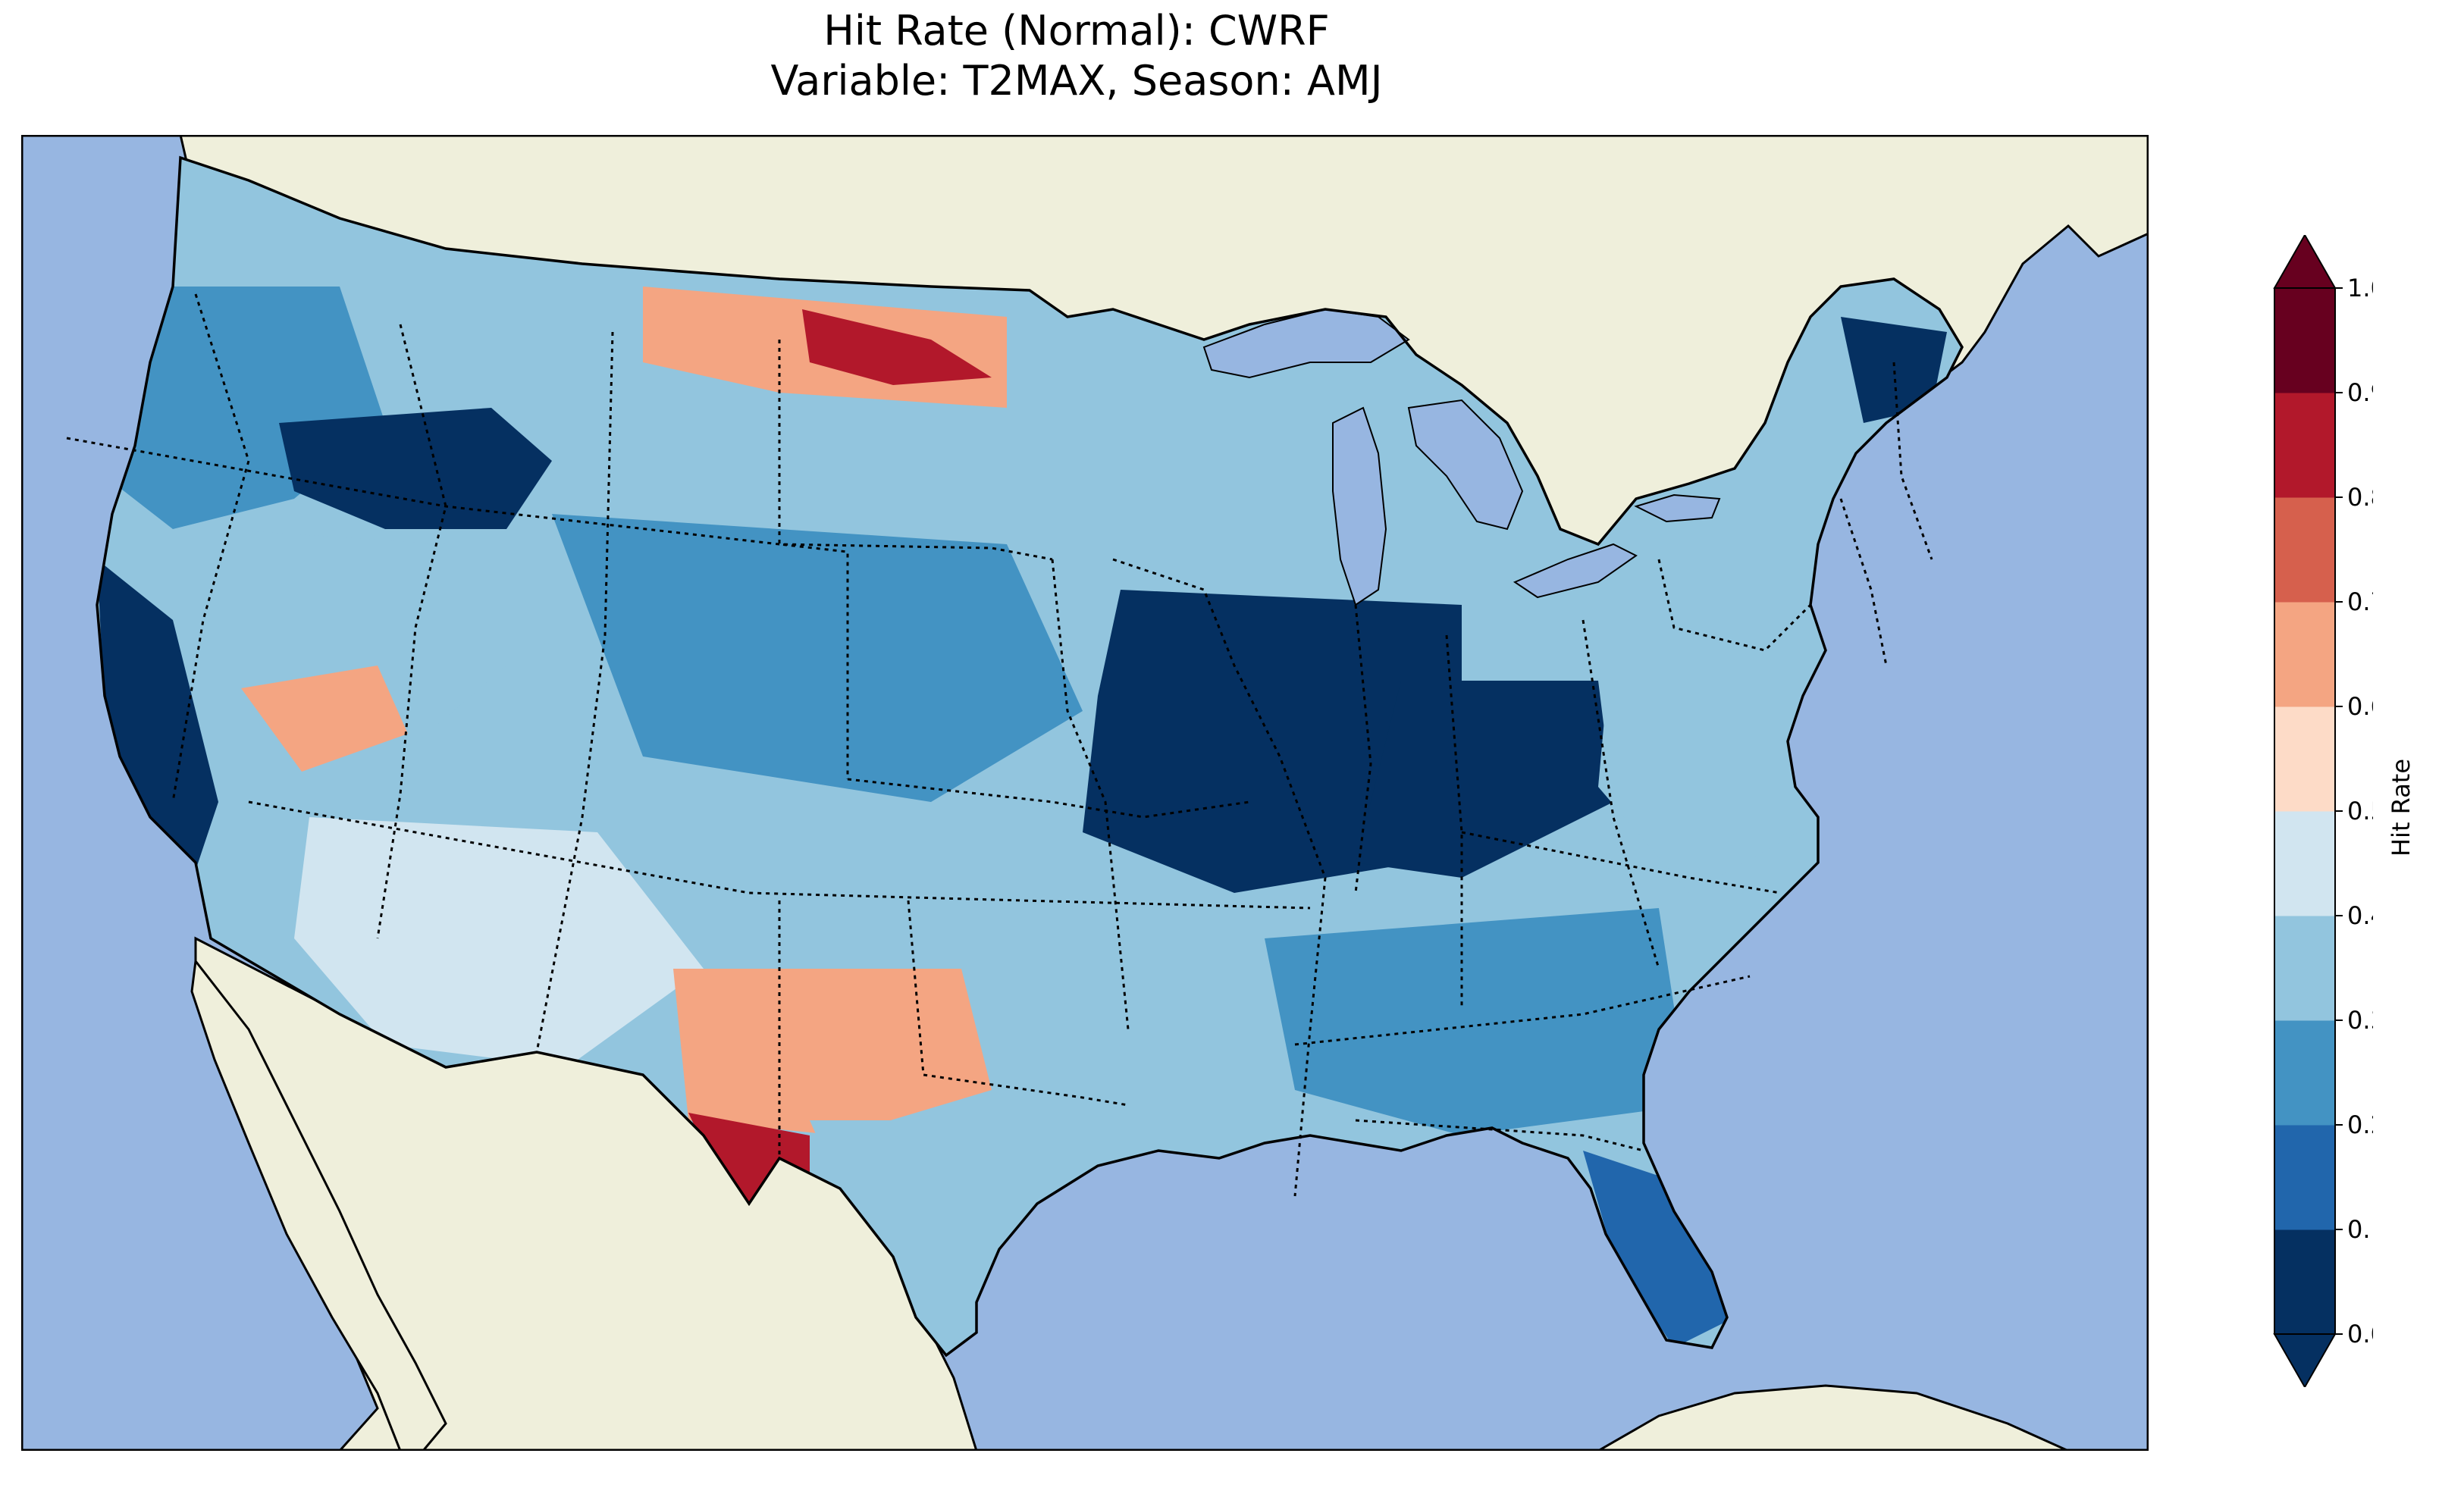 The image size is (2464, 1494). What do you see at coordinates (2360, 1334) in the screenshot?
I see `colorbar-tick-label: 0.0` at bounding box center [2360, 1334].